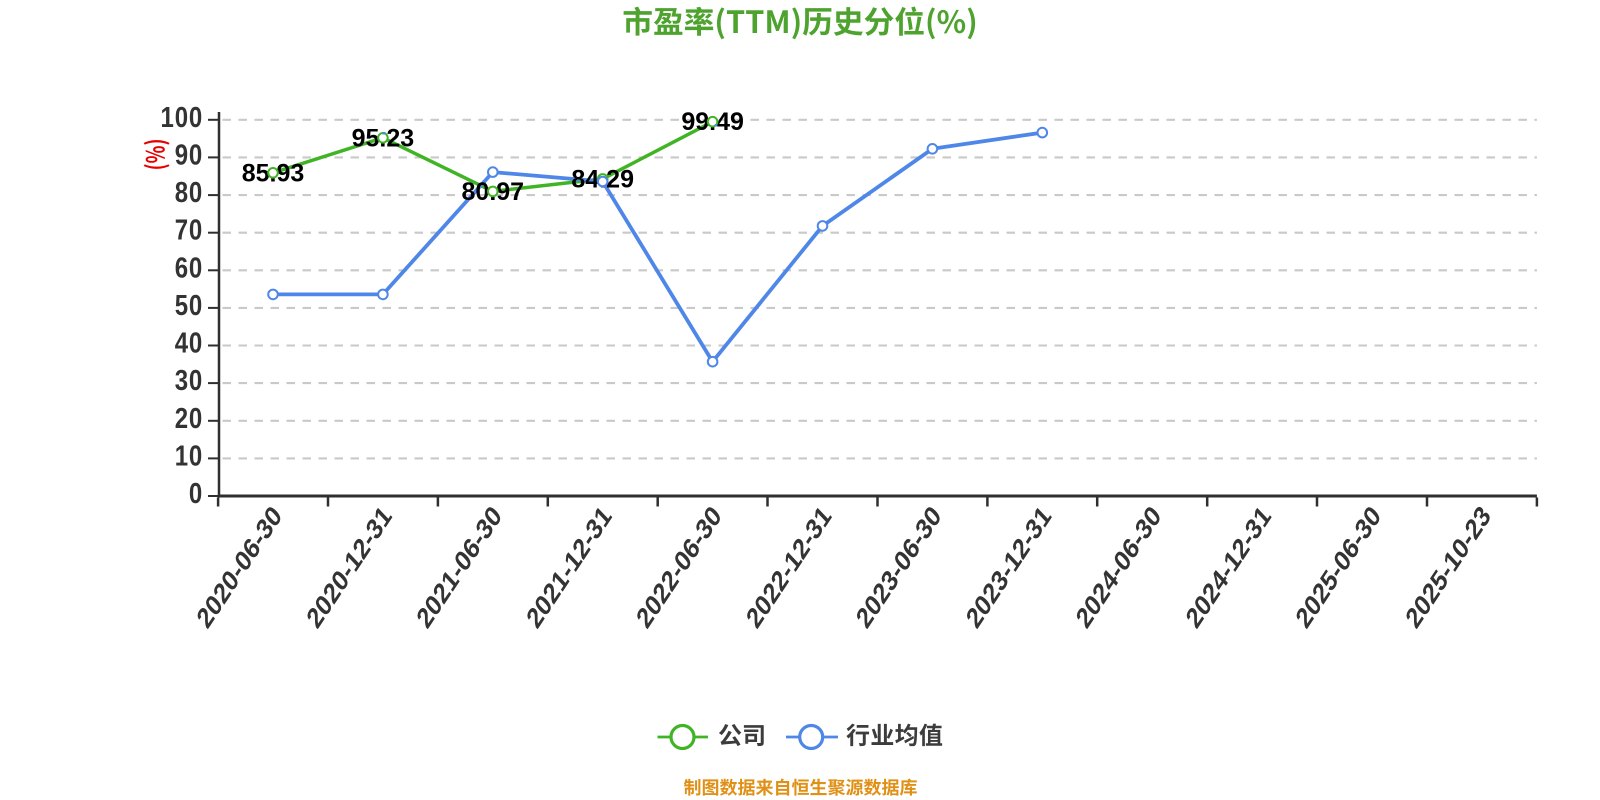 The height and width of the screenshot is (800, 1600). I want to click on svg-text: 20, so click(189, 418).